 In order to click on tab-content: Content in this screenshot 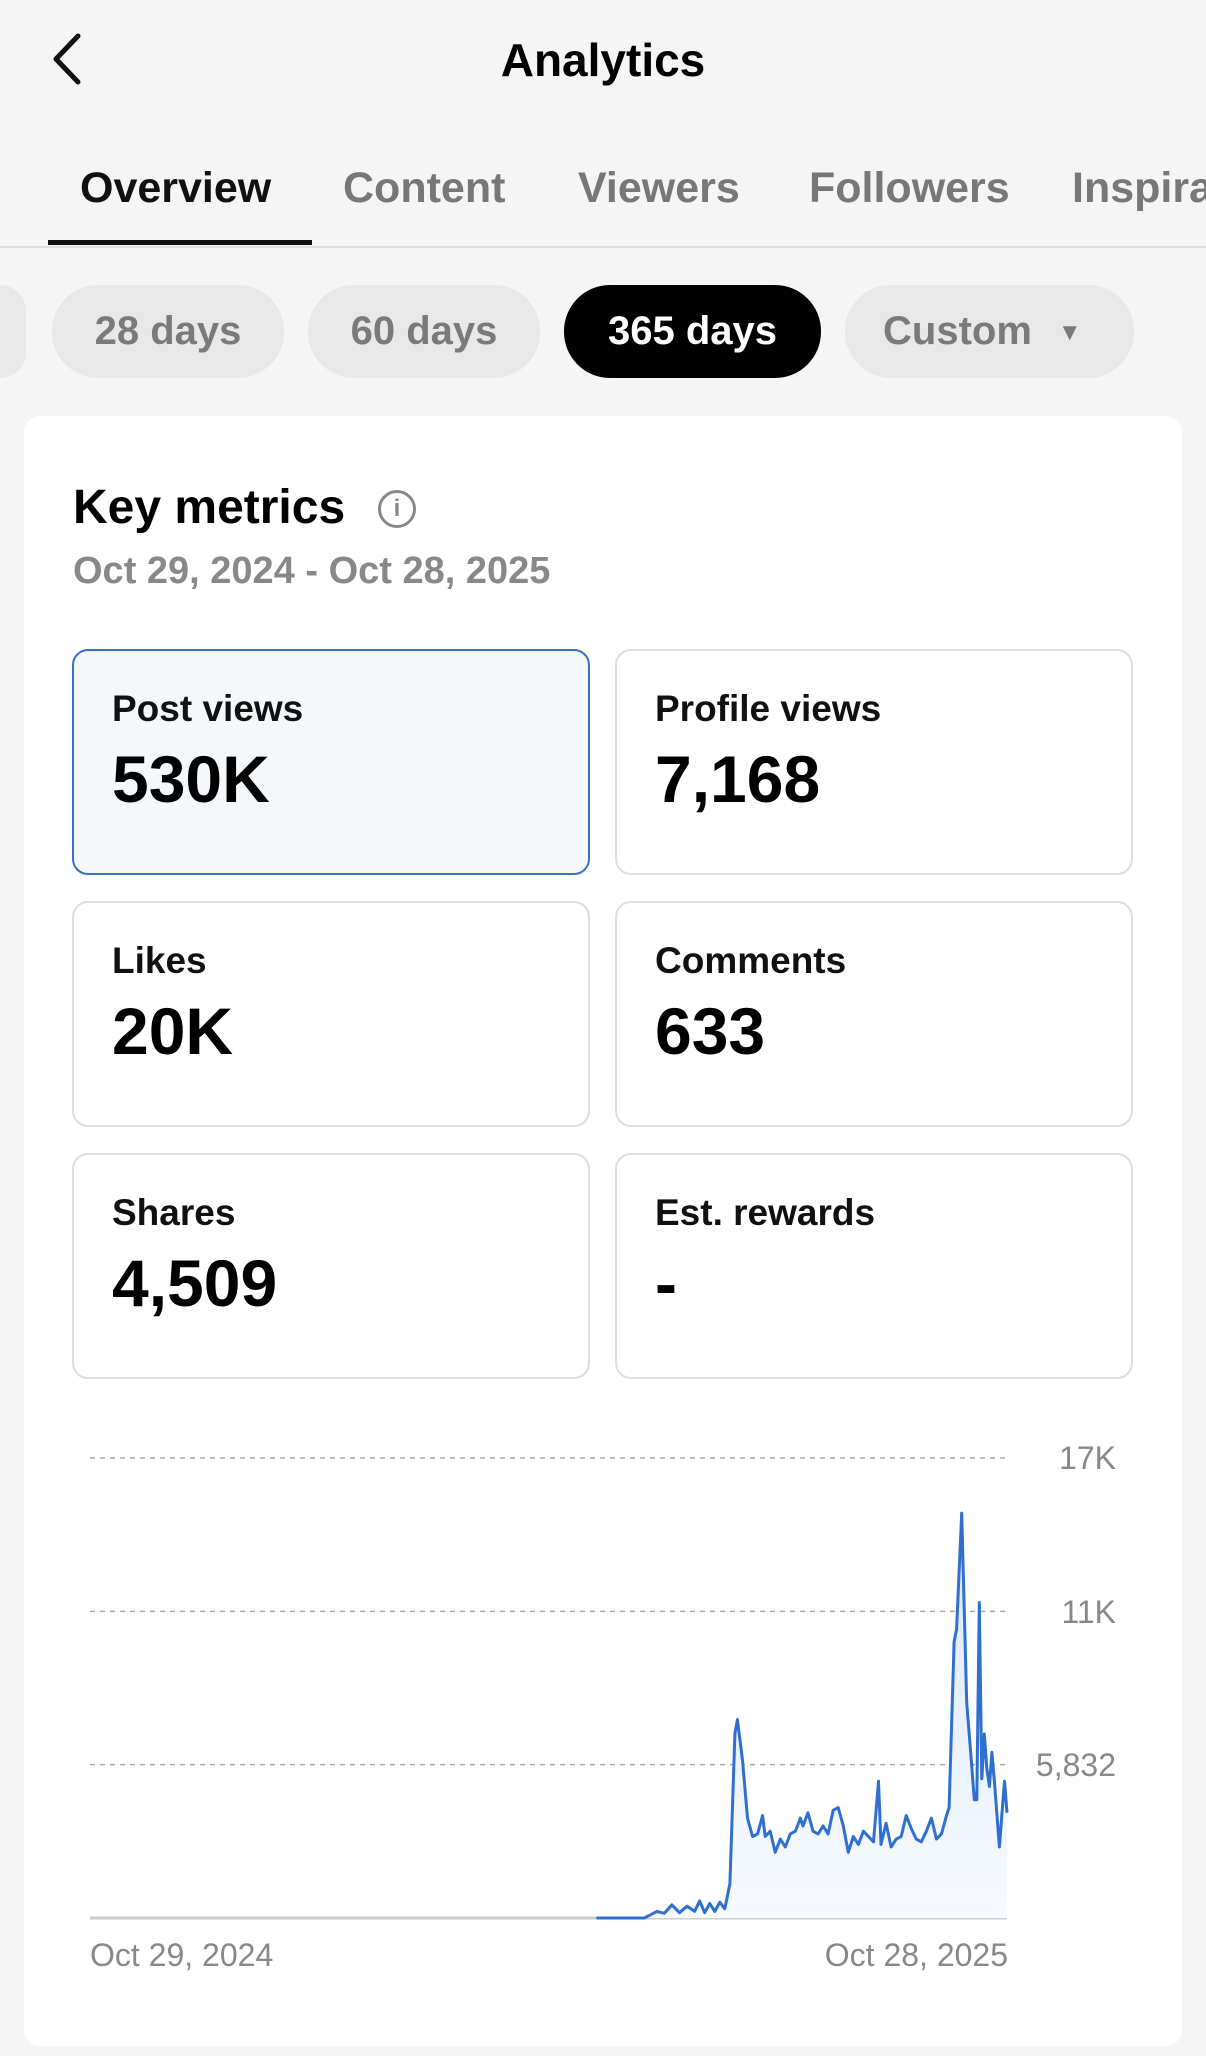, I will do `click(424, 188)`.